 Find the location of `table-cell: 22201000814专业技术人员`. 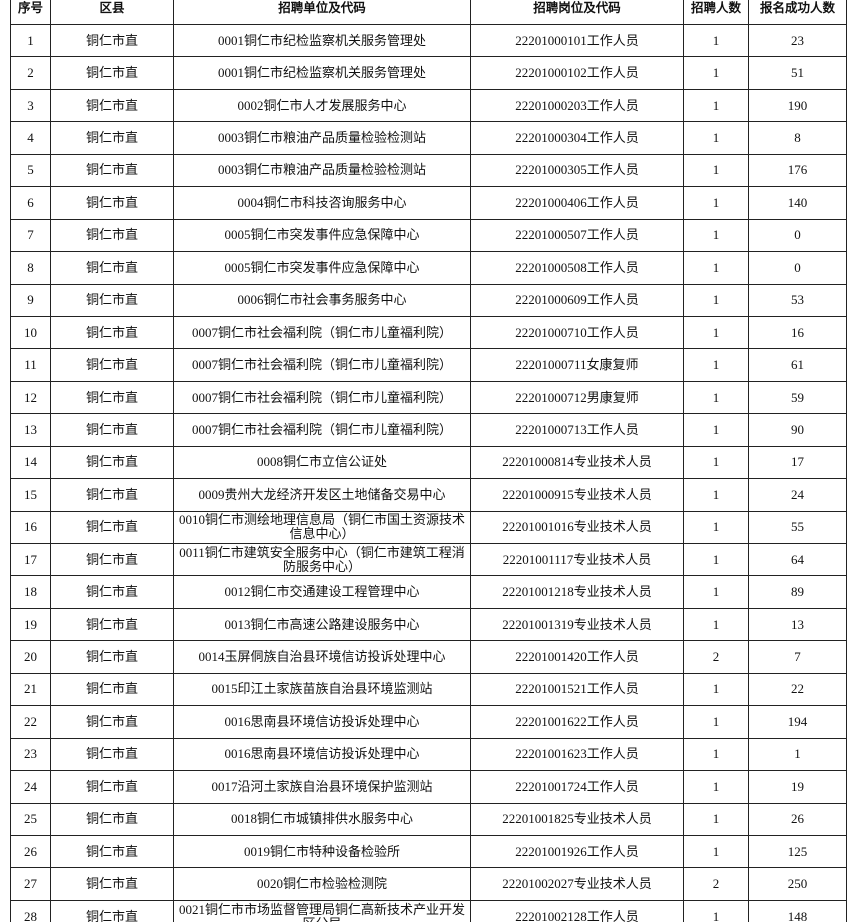

table-cell: 22201000814专业技术人员 is located at coordinates (577, 462).